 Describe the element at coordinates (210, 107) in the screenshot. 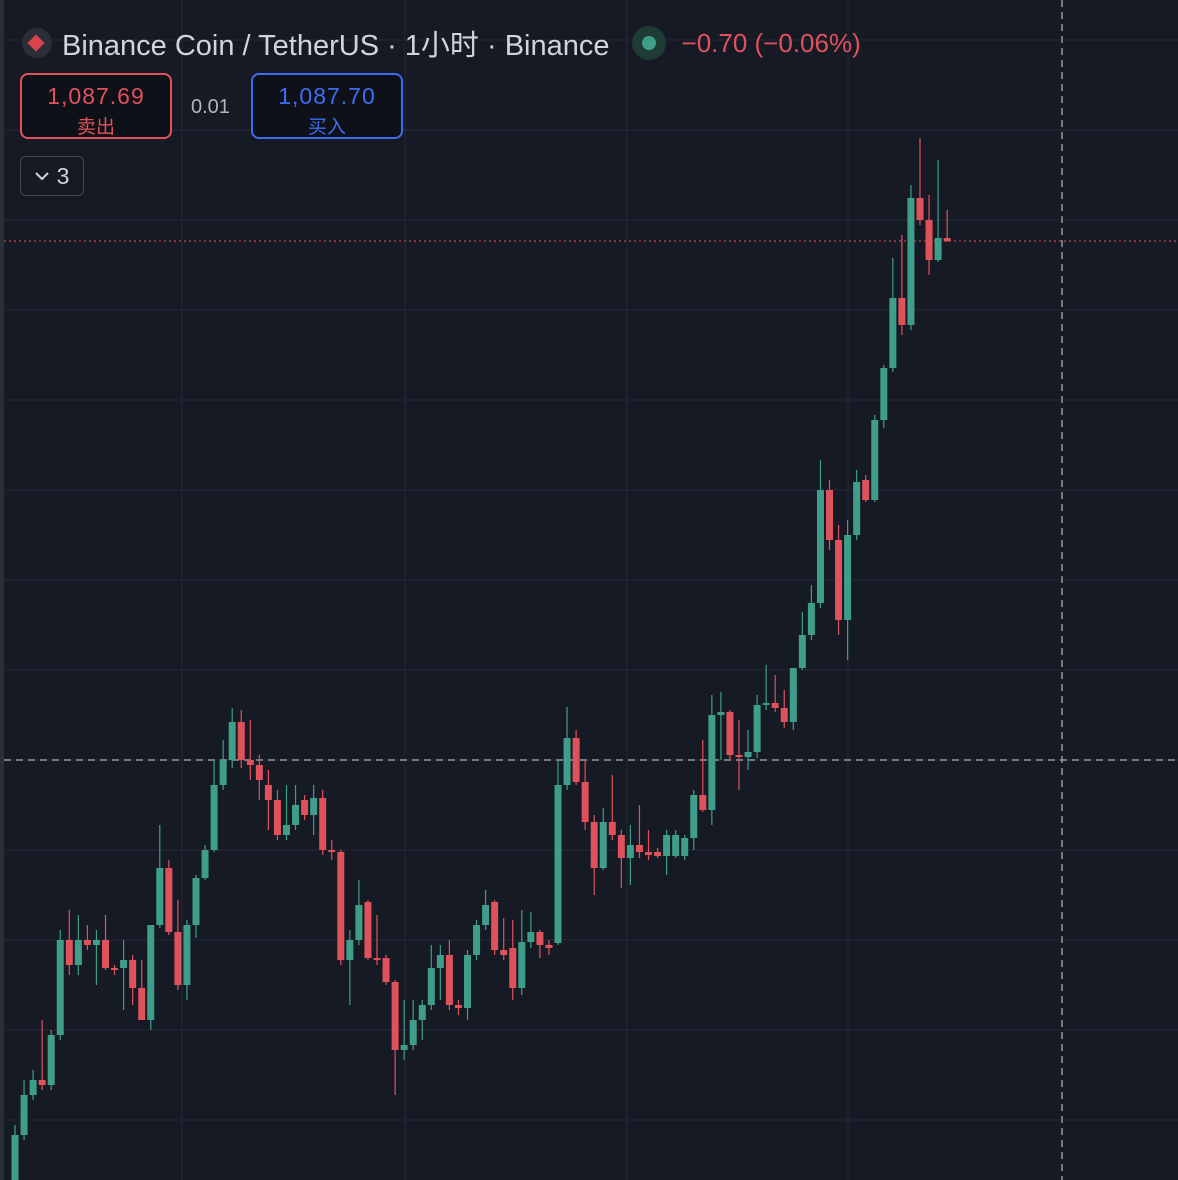

I see `spread: 0.01` at that location.